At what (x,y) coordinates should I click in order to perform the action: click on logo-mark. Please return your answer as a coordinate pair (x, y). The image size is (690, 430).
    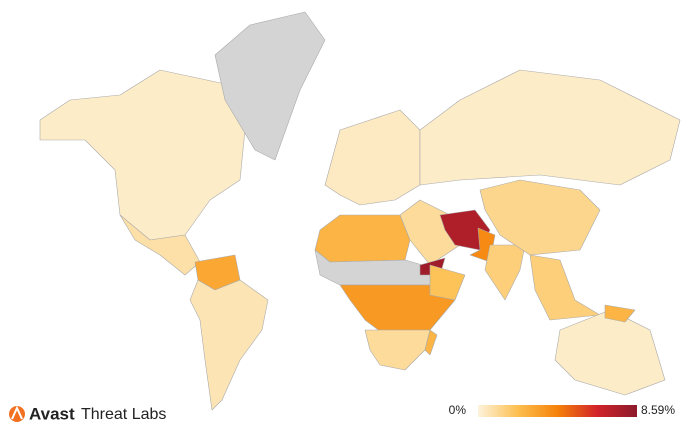
    Looking at the image, I should click on (17, 412).